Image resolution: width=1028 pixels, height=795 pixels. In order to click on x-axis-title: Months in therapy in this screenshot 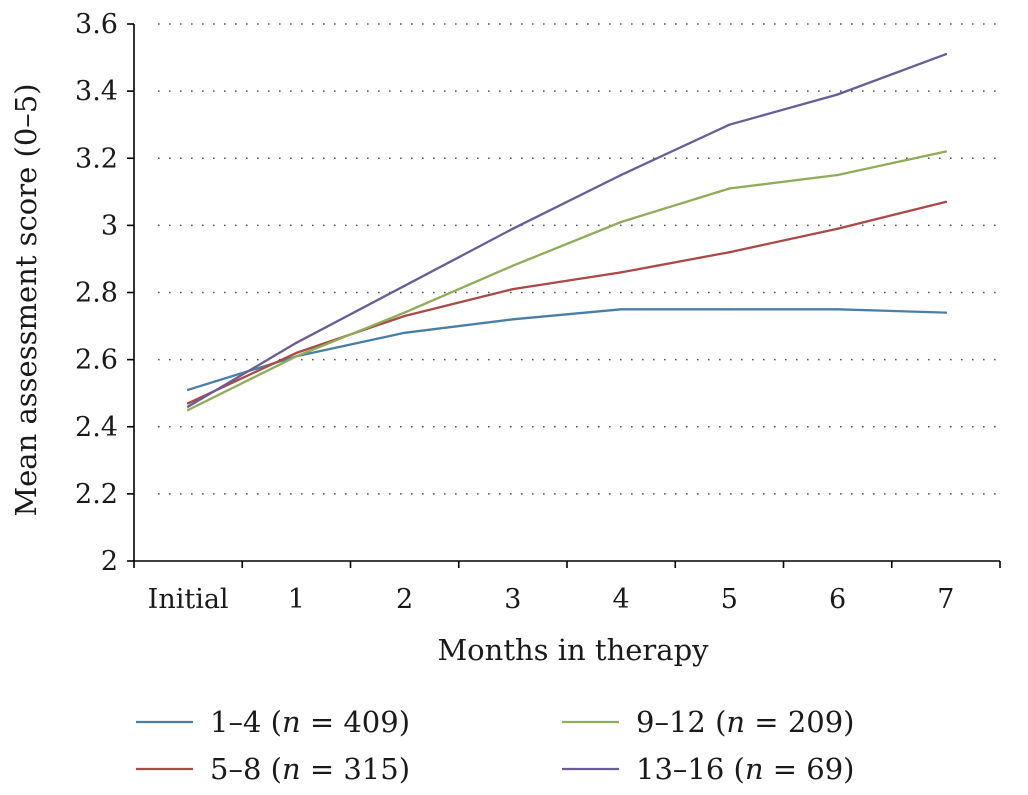, I will do `click(573, 650)`.